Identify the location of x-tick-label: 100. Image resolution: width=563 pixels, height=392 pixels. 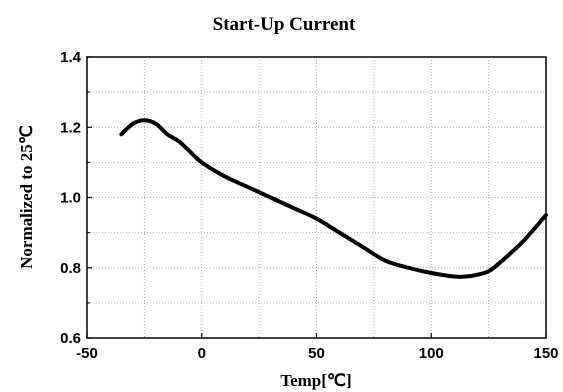
(431, 353).